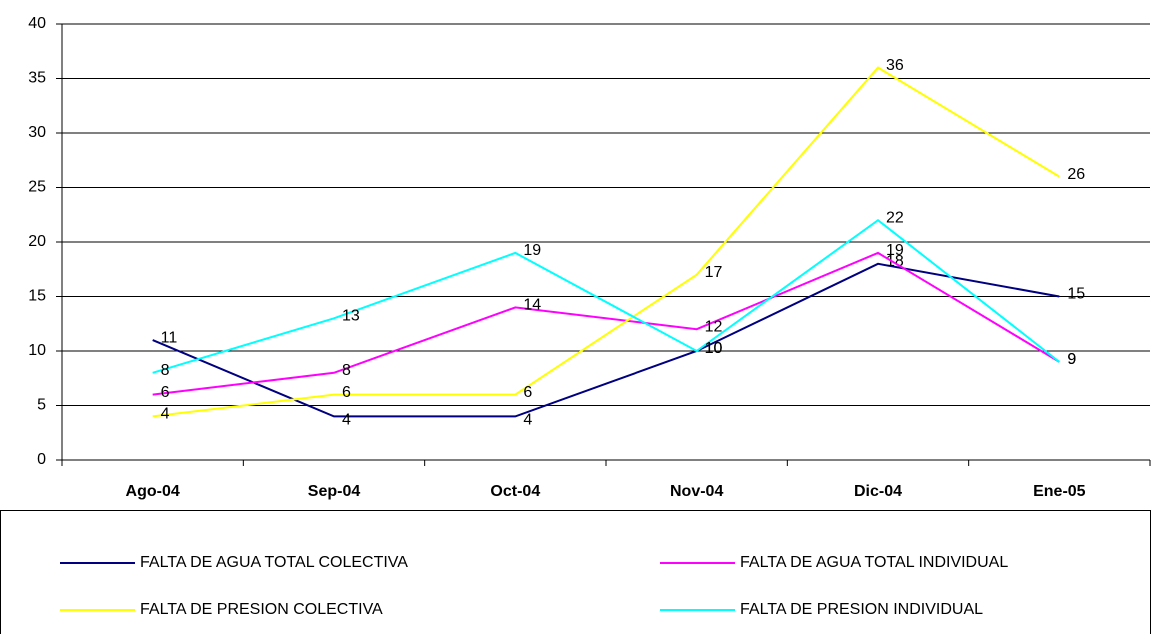 The width and height of the screenshot is (1151, 634). I want to click on legend-label: FALTA DE AGUA TOTAL INDIVIDUAL, so click(874, 562).